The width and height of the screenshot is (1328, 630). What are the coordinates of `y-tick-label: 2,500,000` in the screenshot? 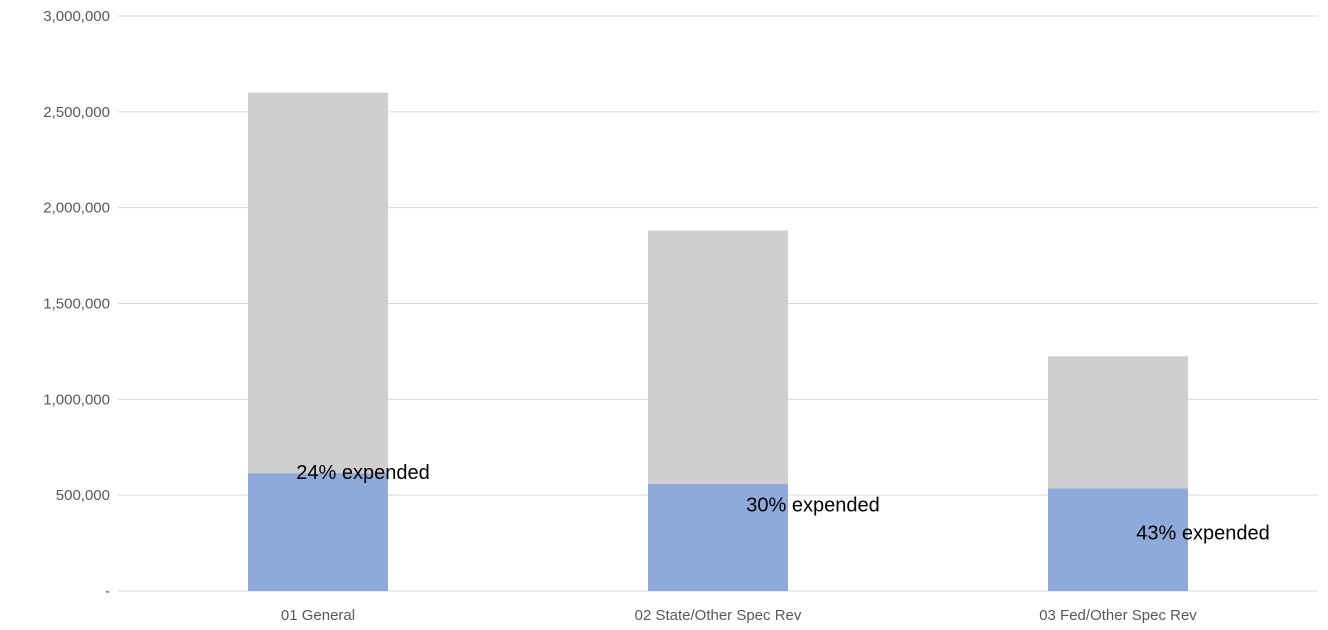 It's located at (76, 112).